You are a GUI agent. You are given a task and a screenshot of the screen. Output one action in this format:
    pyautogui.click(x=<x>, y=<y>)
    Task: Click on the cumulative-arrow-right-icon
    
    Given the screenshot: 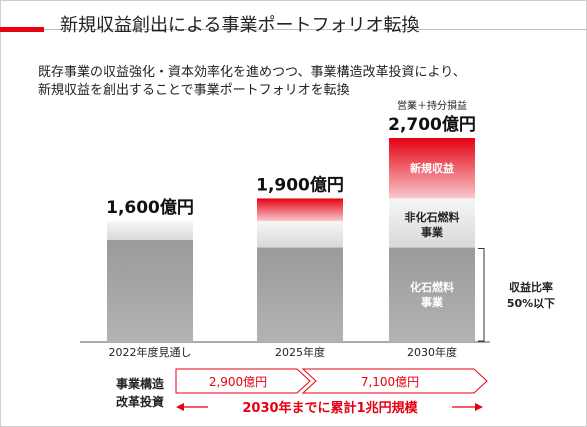 What is the action you would take?
    pyautogui.click(x=479, y=407)
    